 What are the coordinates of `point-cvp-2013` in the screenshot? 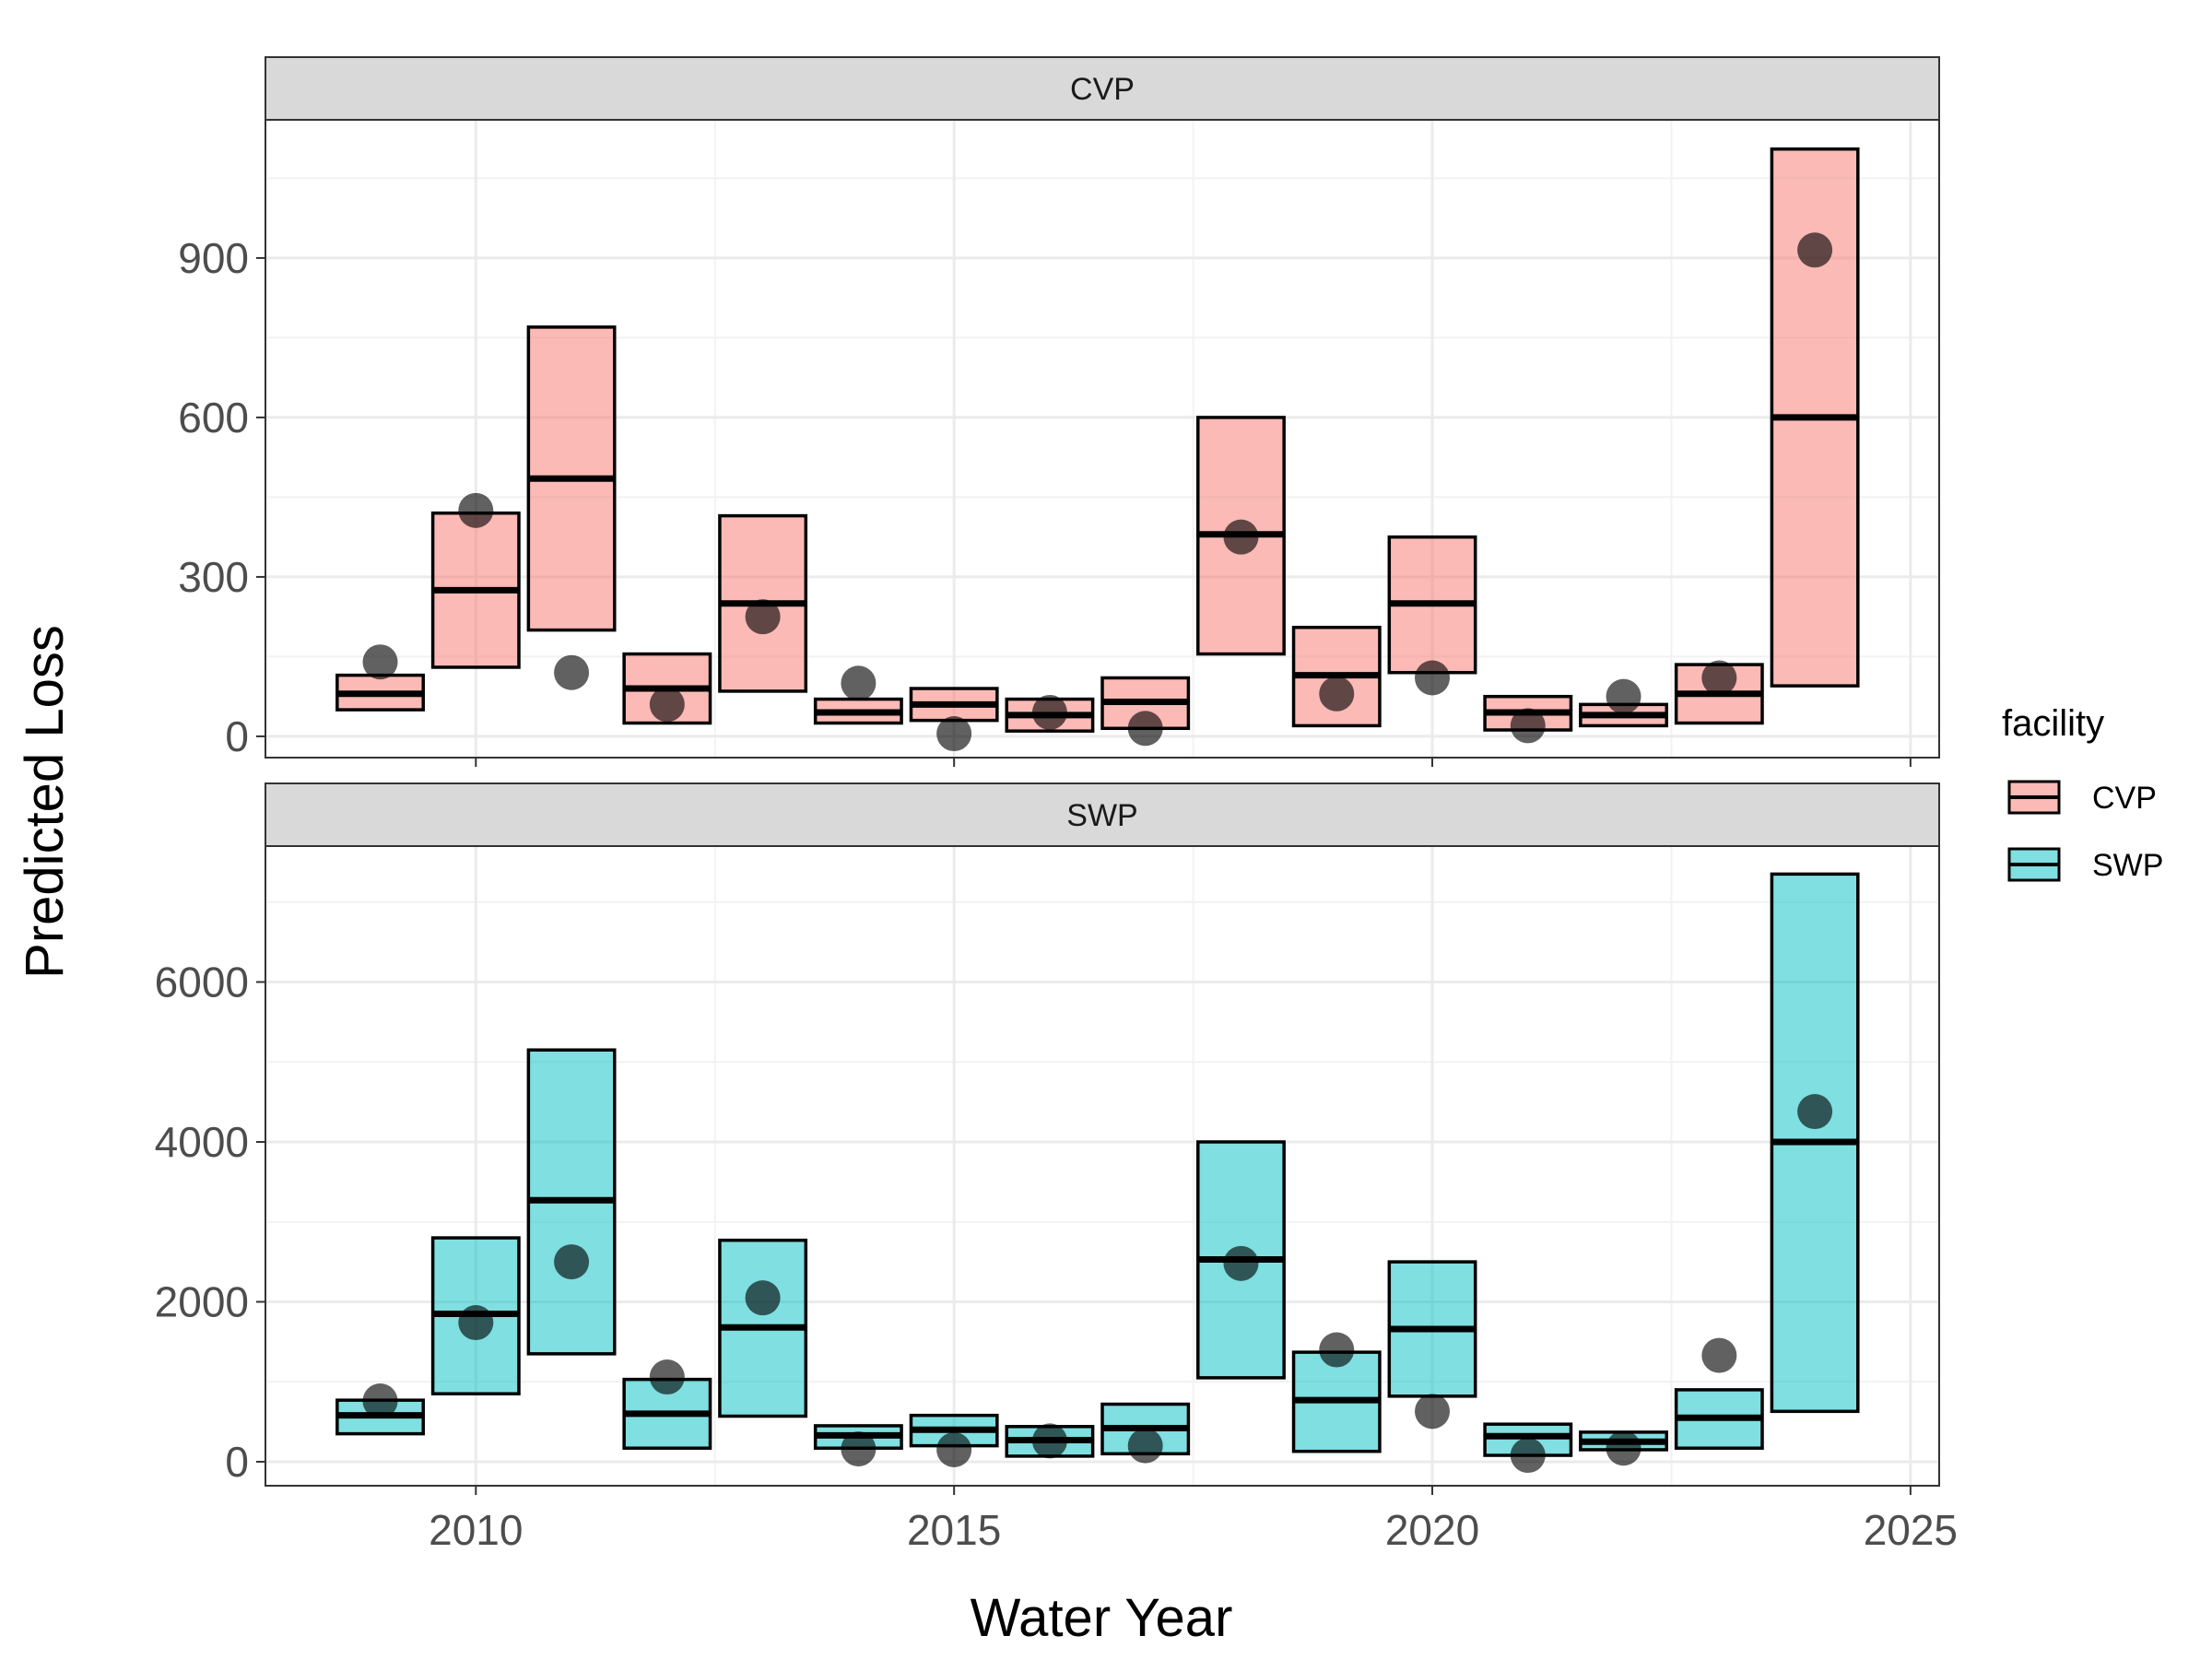 It's located at (763, 617).